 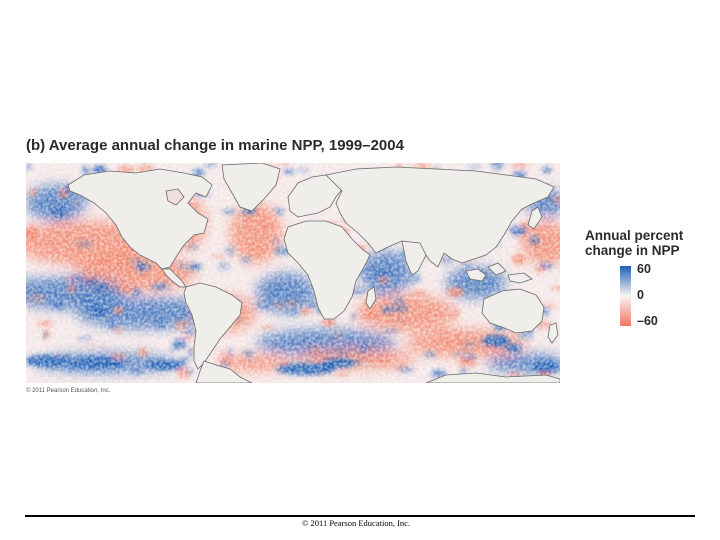 I want to click on land-south-america, so click(x=213, y=326).